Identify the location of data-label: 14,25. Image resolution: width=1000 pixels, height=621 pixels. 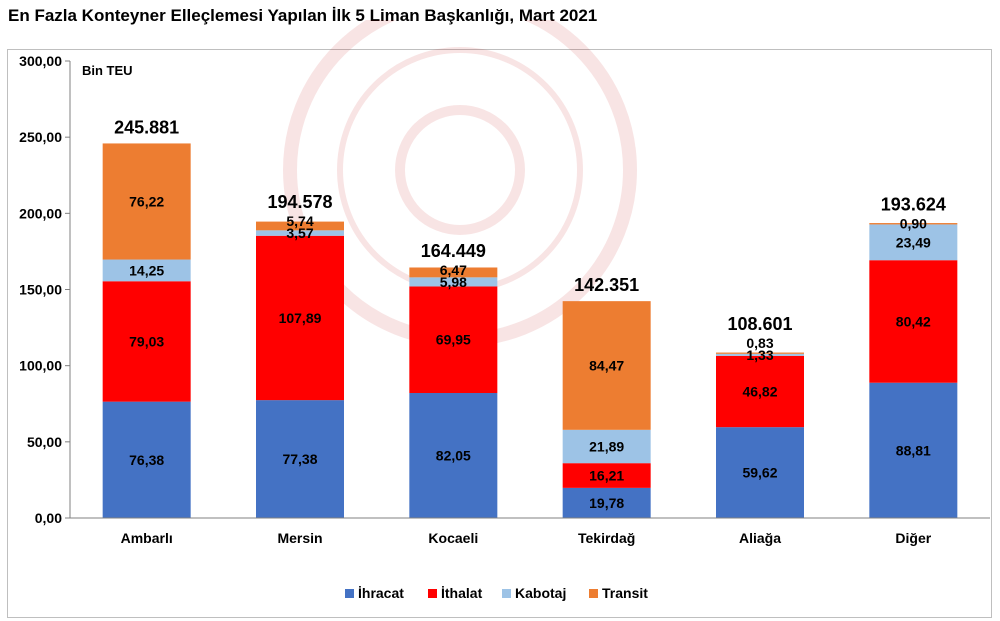
(146, 270).